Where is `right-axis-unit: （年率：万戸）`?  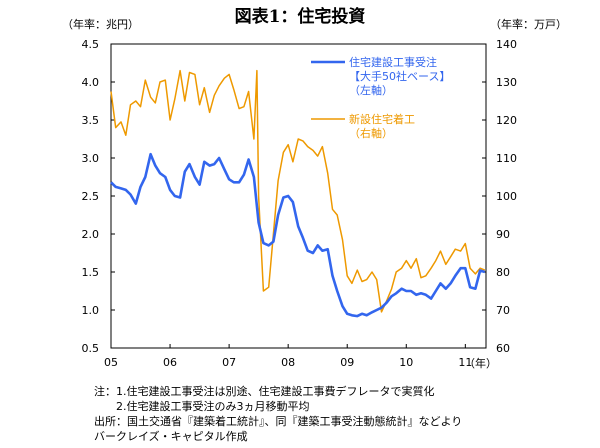 right-axis-unit: （年率：万戸） is located at coordinates (528, 24).